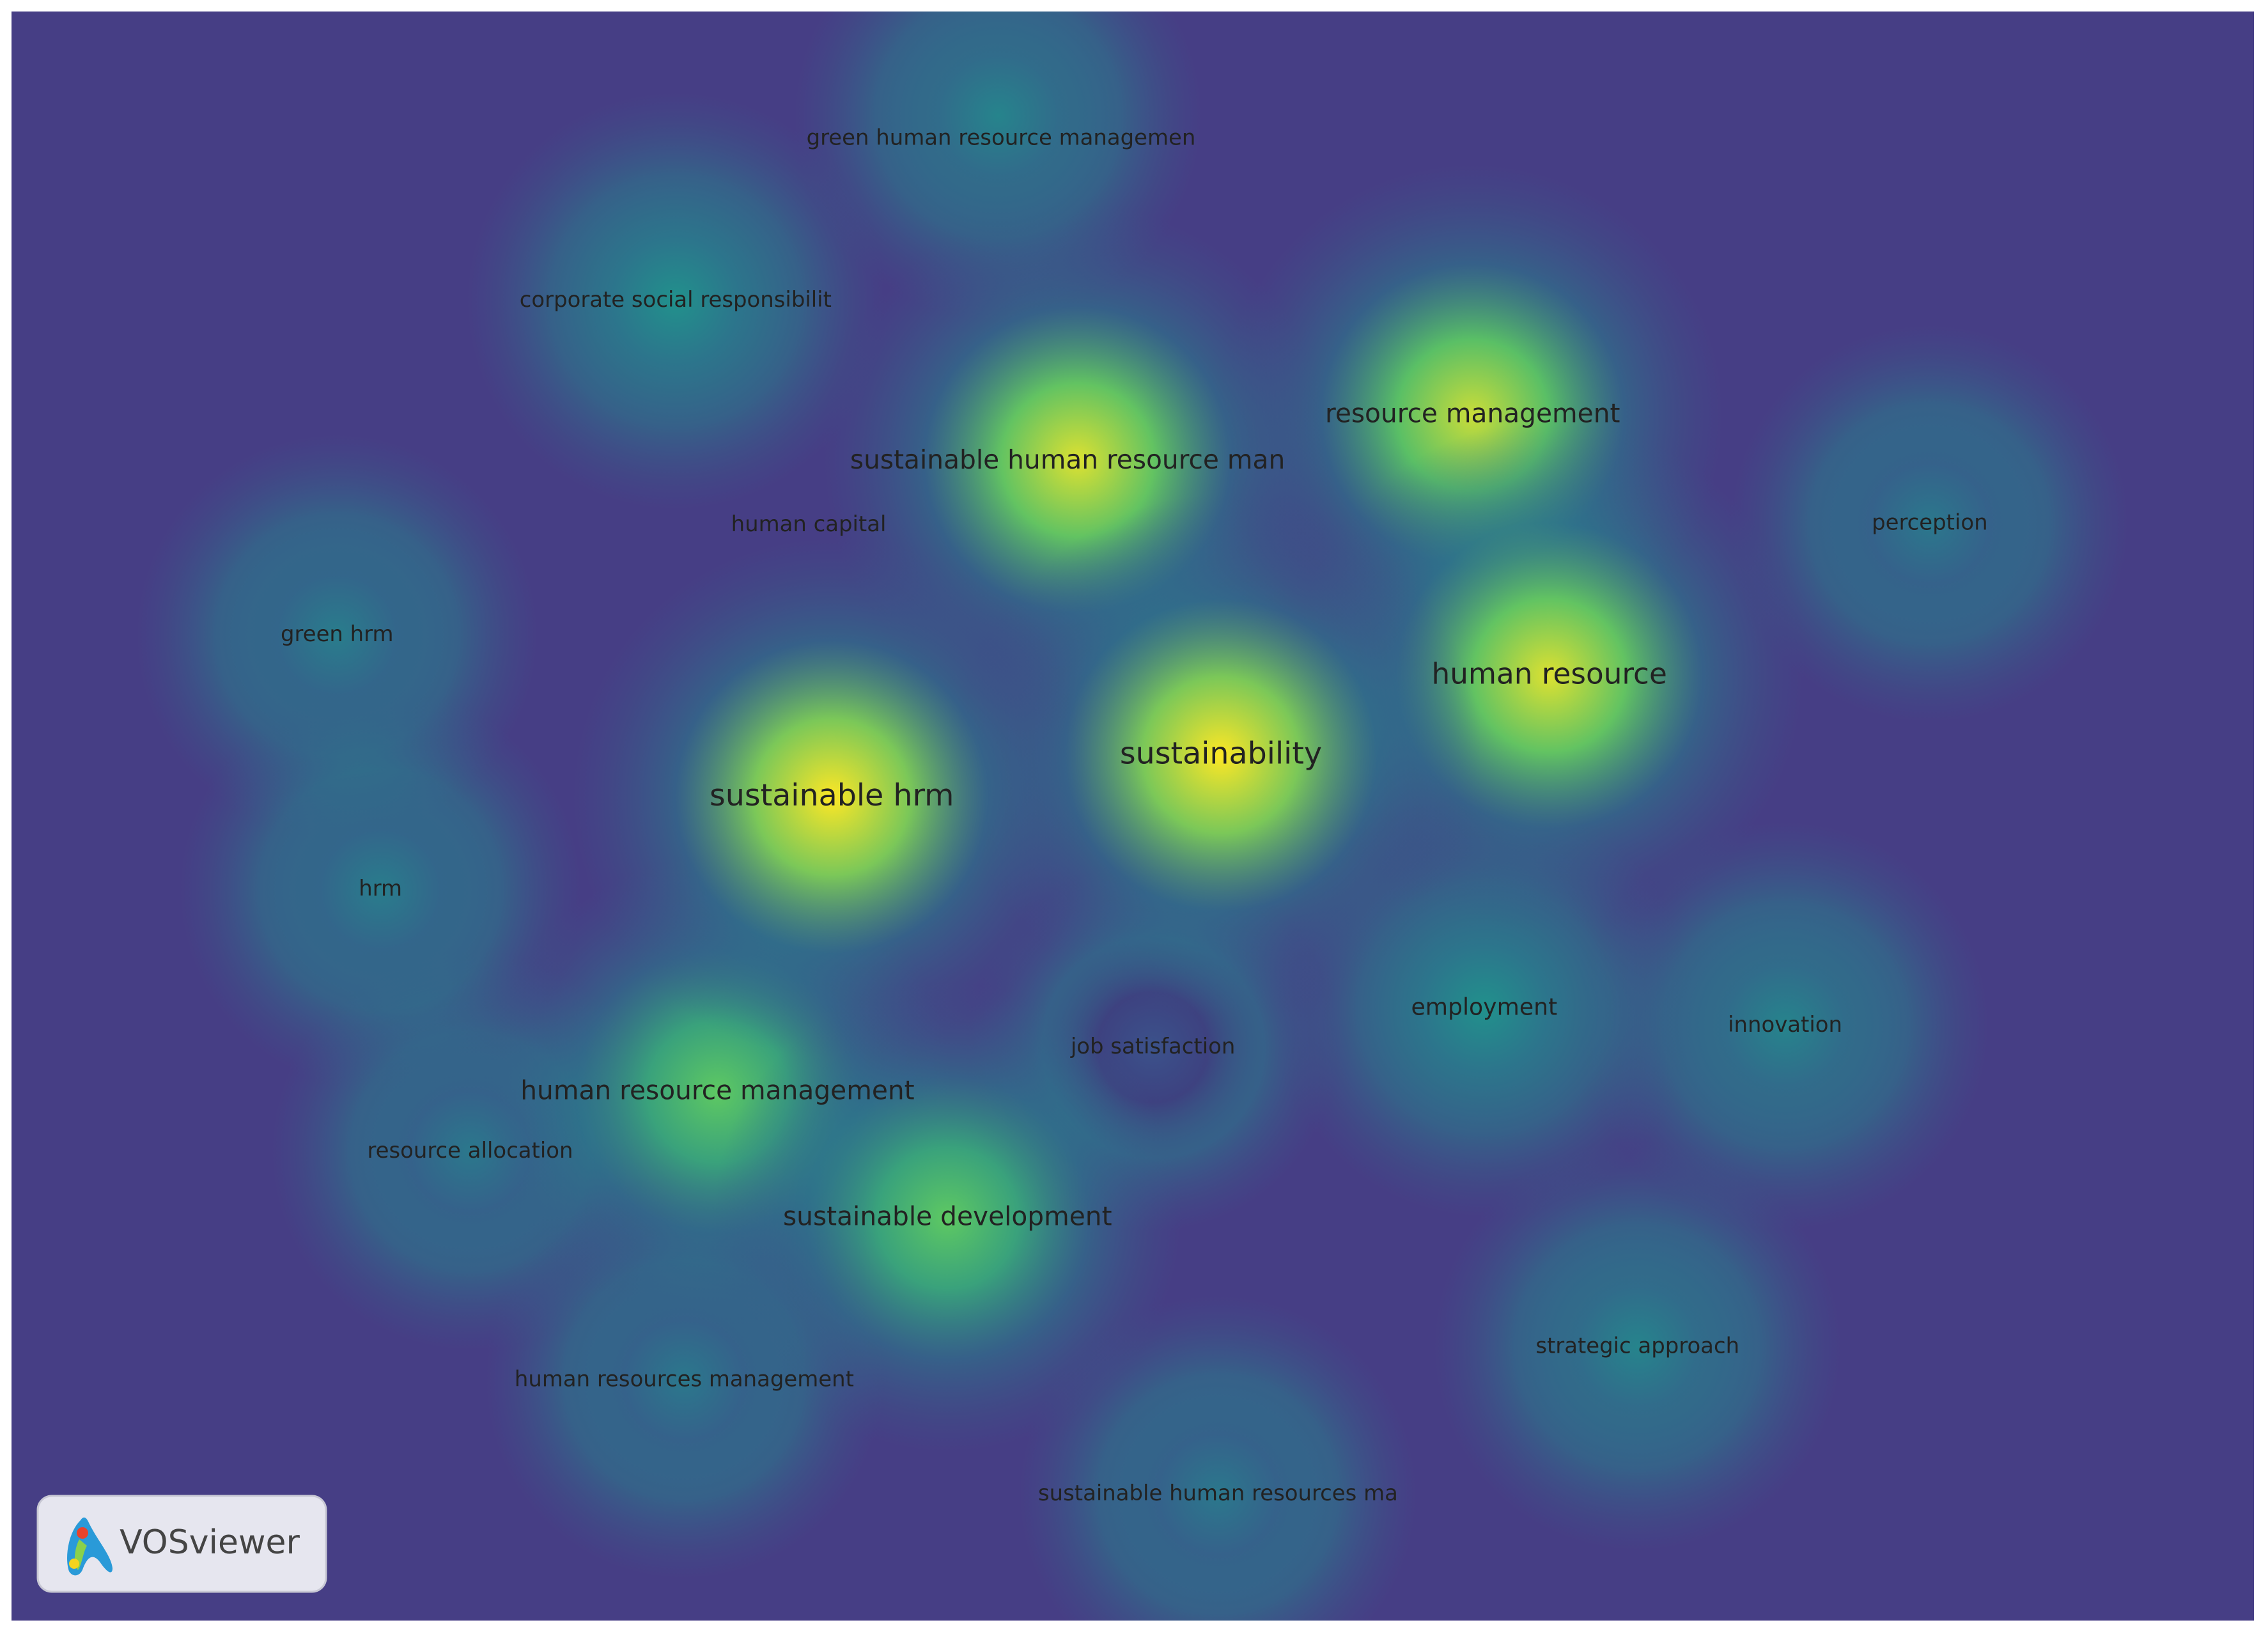 This screenshot has height=1641, width=2268. I want to click on logo: VOSviewer, so click(181, 1544).